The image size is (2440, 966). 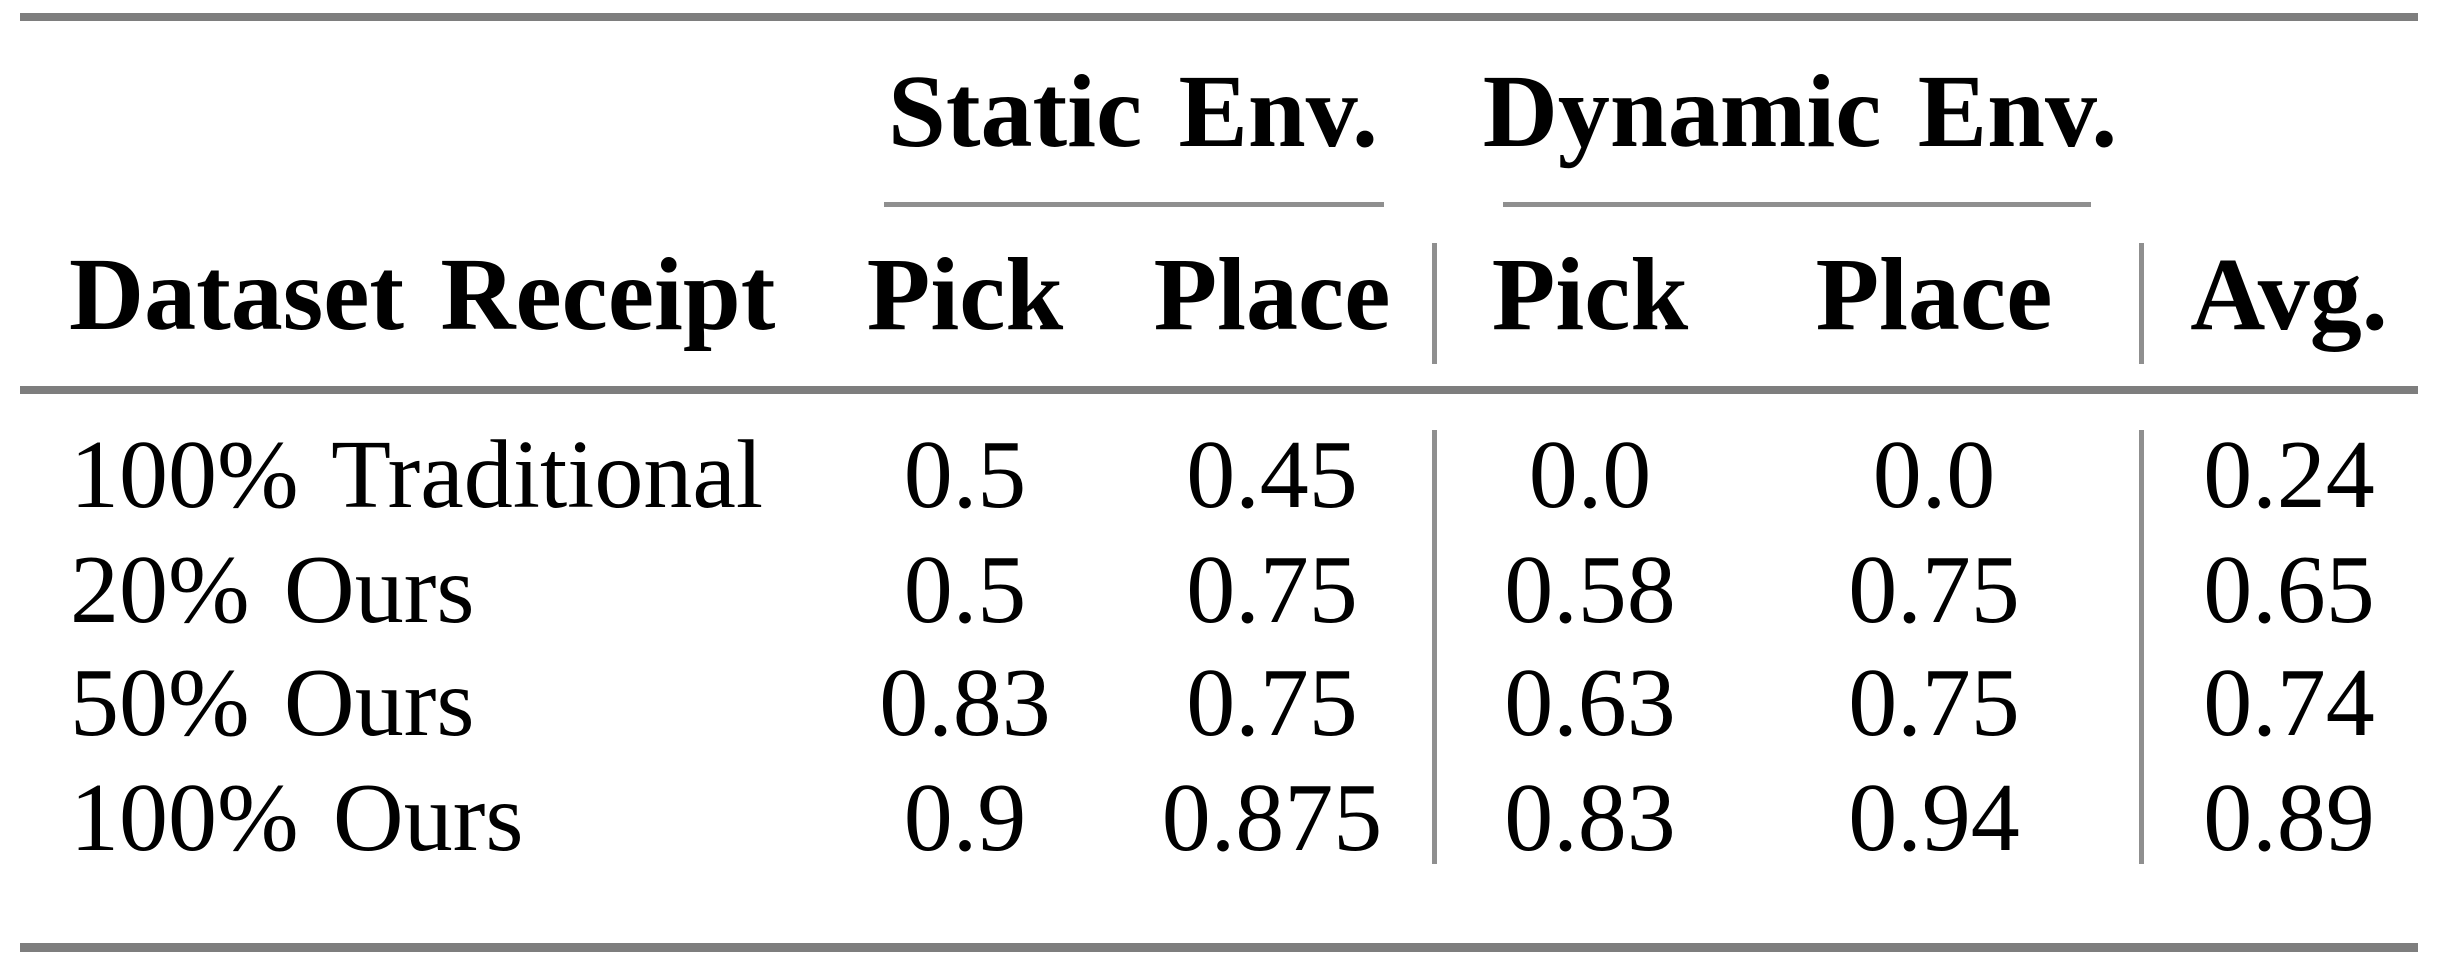 What do you see at coordinates (965, 818) in the screenshot?
I see `cell-static-pick: 0.9` at bounding box center [965, 818].